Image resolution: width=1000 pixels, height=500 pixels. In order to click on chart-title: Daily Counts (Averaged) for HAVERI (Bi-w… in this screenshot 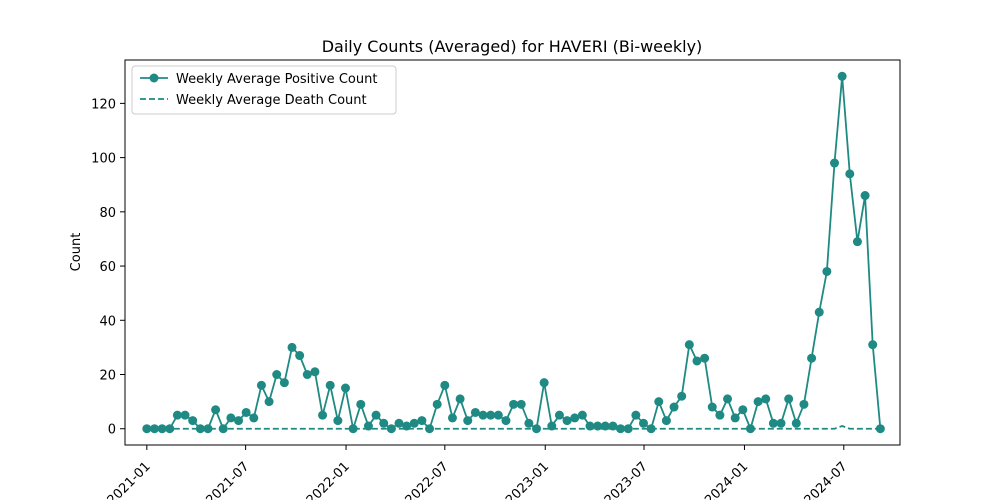, I will do `click(512, 46)`.